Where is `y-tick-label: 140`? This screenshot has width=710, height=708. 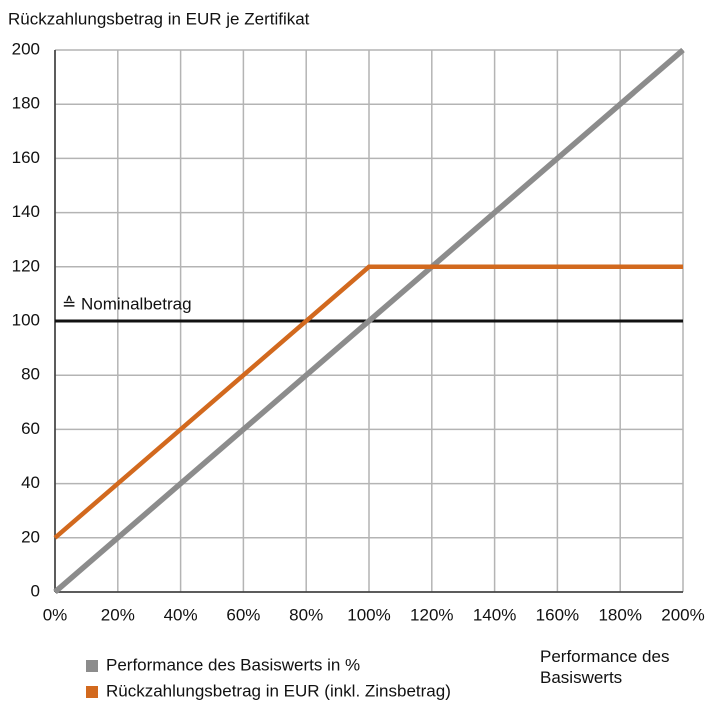
y-tick-label: 140 is located at coordinates (26, 211).